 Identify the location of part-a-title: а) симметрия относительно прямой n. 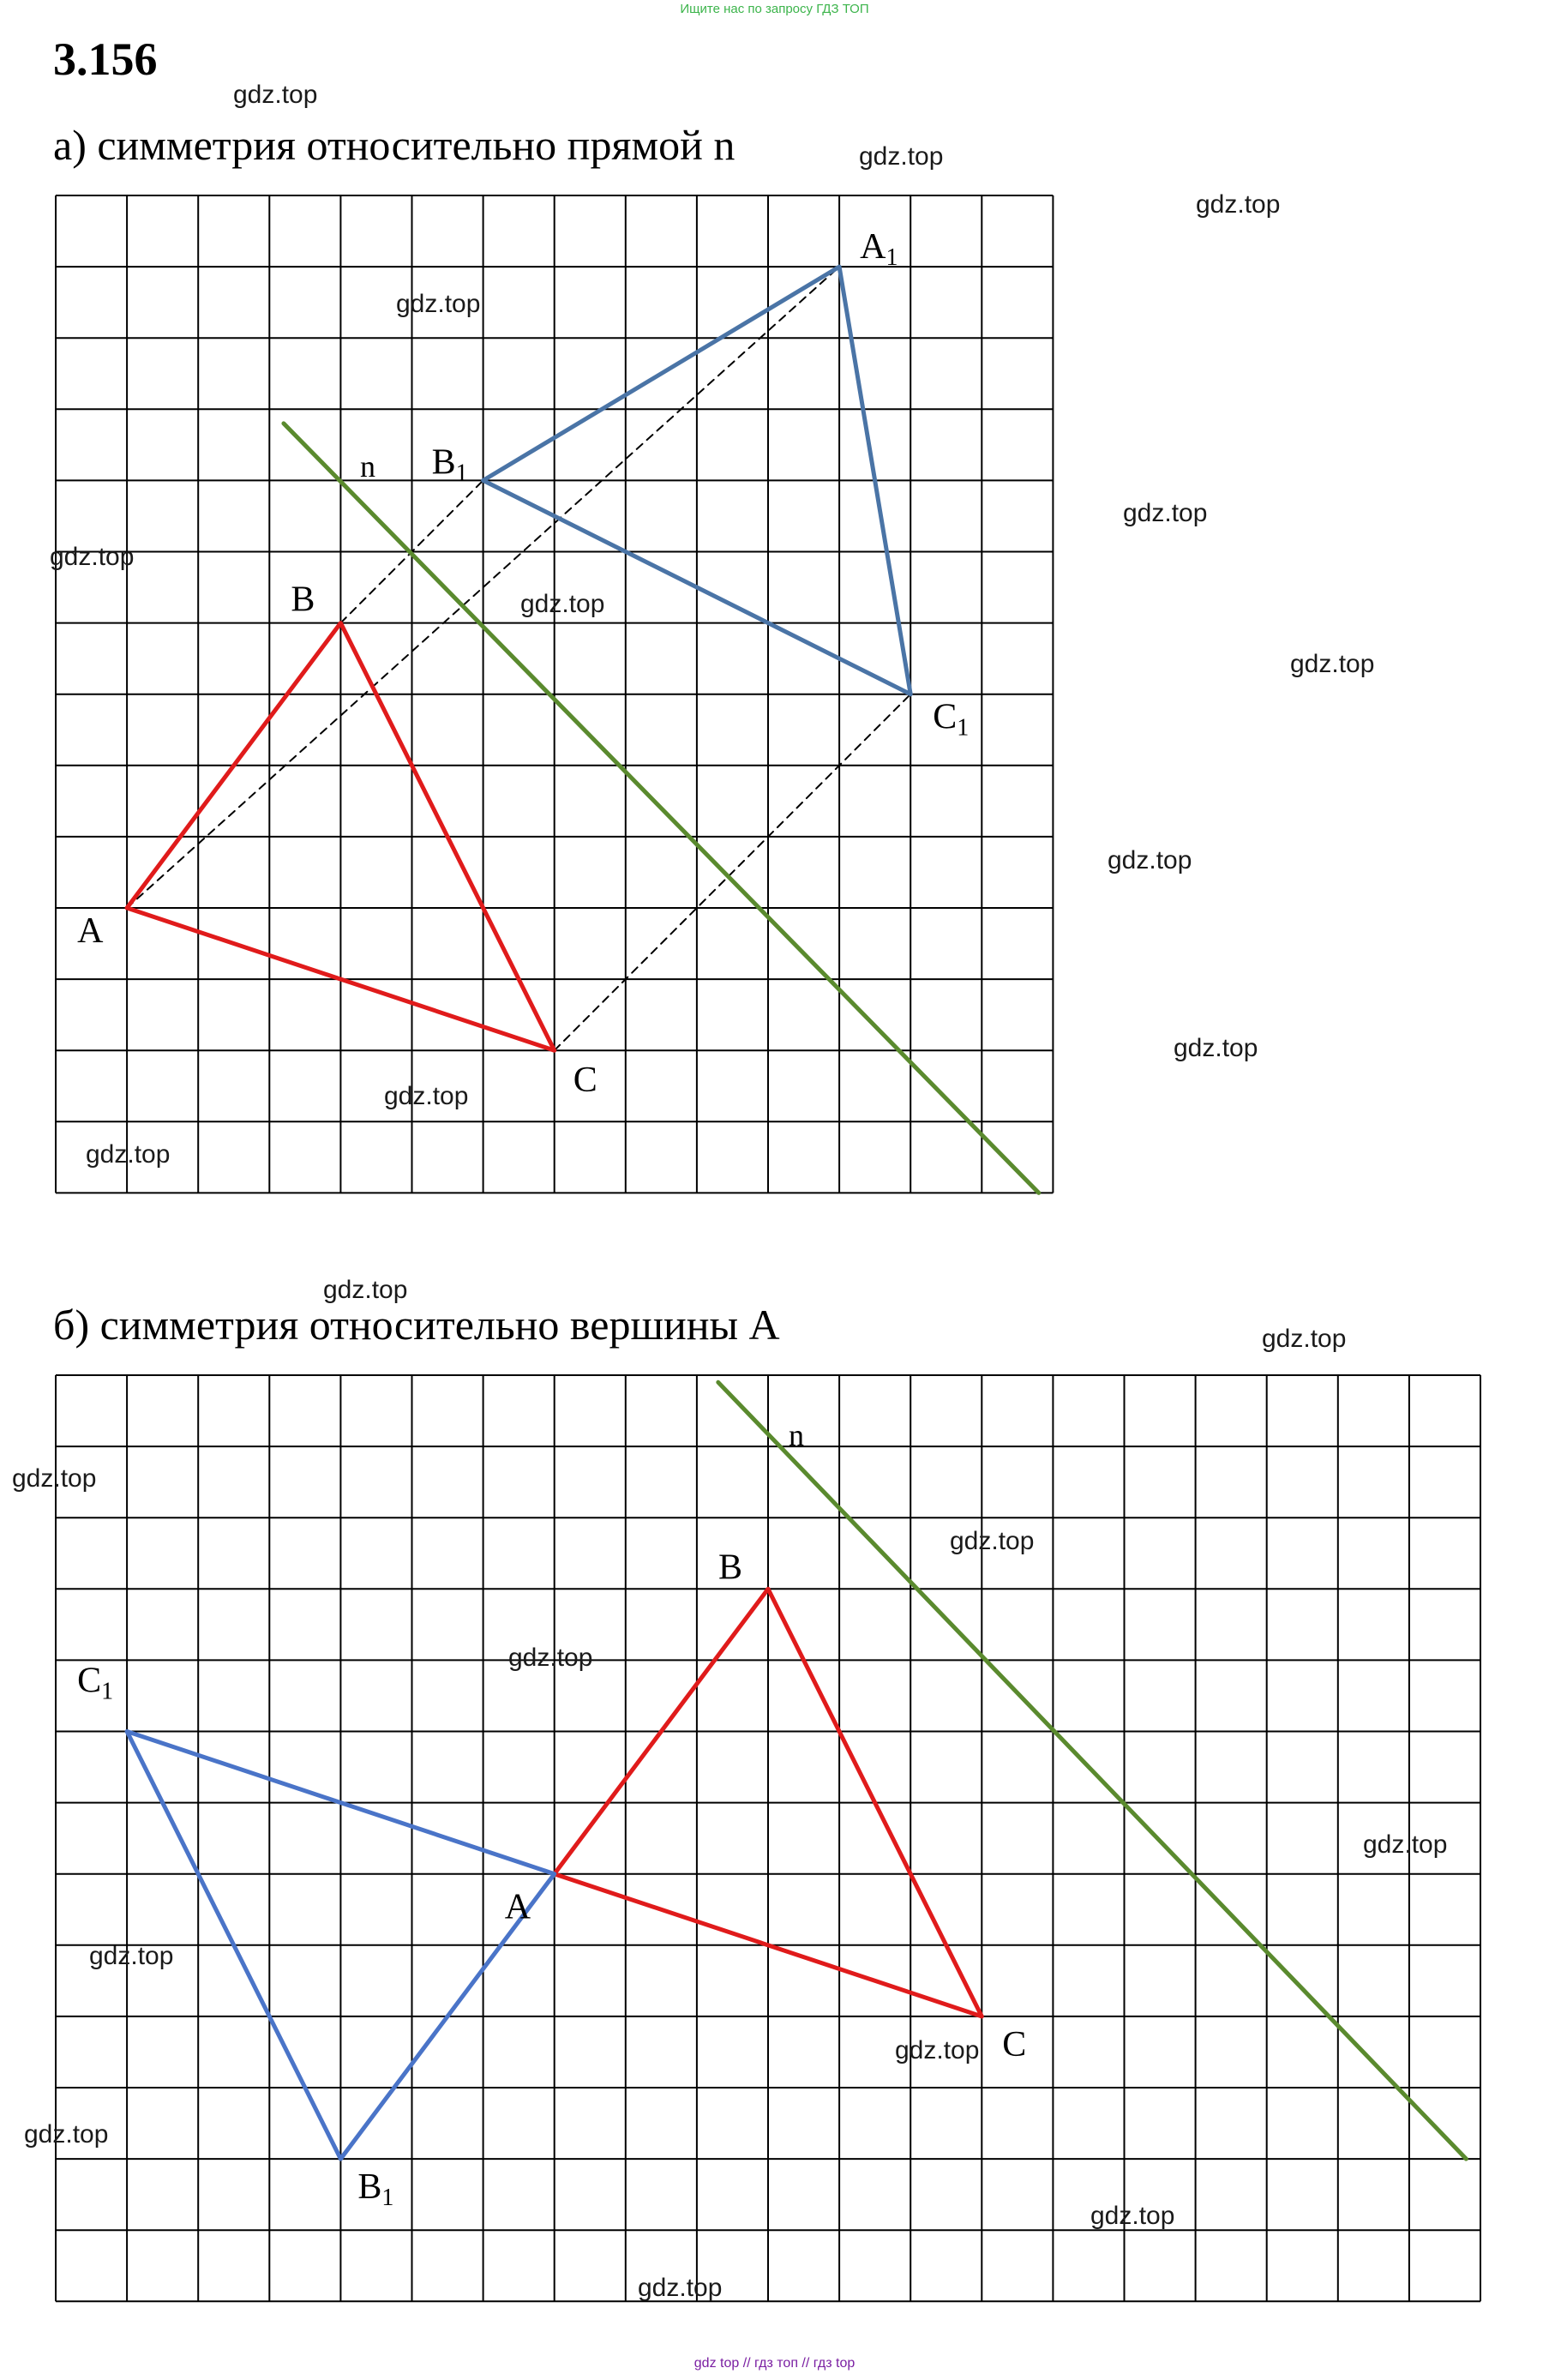
(394, 145).